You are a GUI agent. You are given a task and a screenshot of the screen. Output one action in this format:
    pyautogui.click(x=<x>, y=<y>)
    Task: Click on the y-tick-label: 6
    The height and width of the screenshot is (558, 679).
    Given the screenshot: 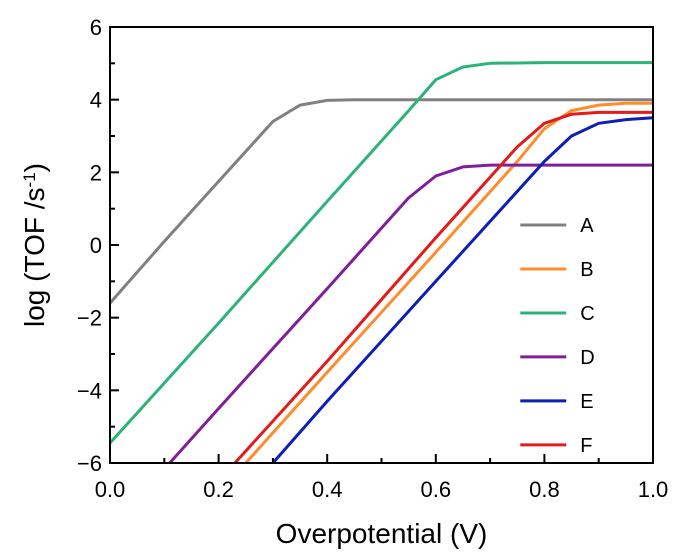 What is the action you would take?
    pyautogui.click(x=96, y=27)
    